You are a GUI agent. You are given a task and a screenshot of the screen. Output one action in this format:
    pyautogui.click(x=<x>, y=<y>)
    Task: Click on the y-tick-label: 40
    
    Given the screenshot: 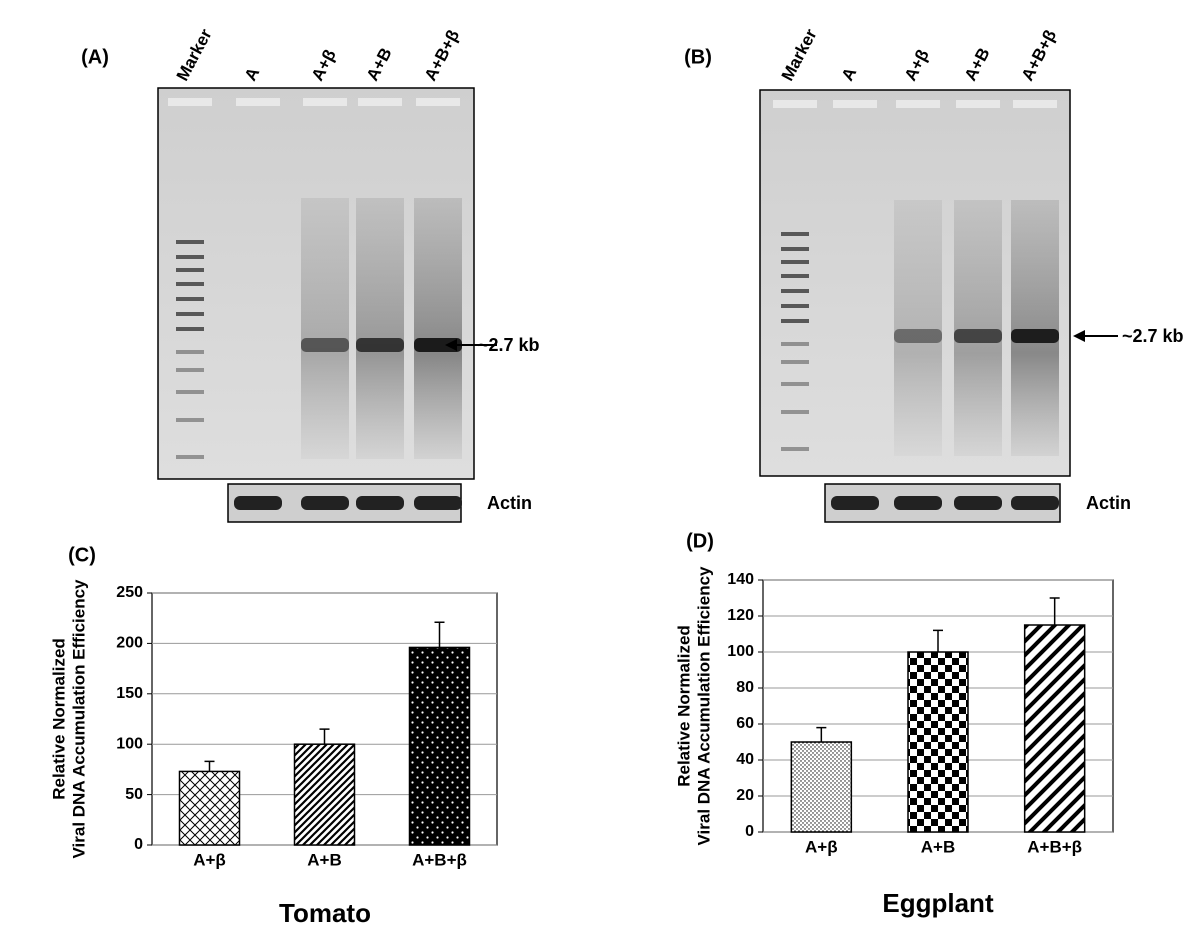 What is the action you would take?
    pyautogui.click(x=745, y=759)
    